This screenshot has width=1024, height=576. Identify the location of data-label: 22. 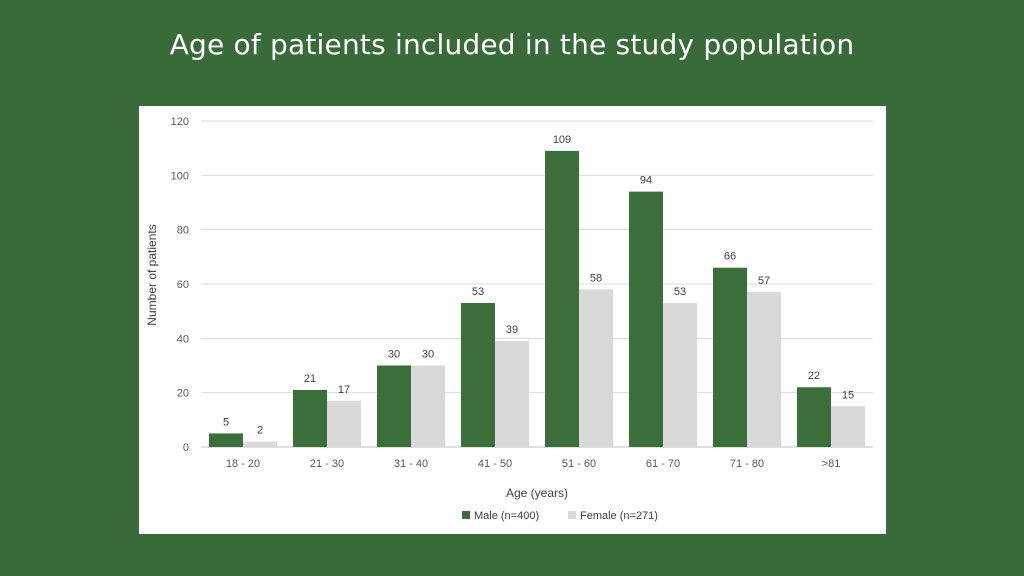
(814, 376).